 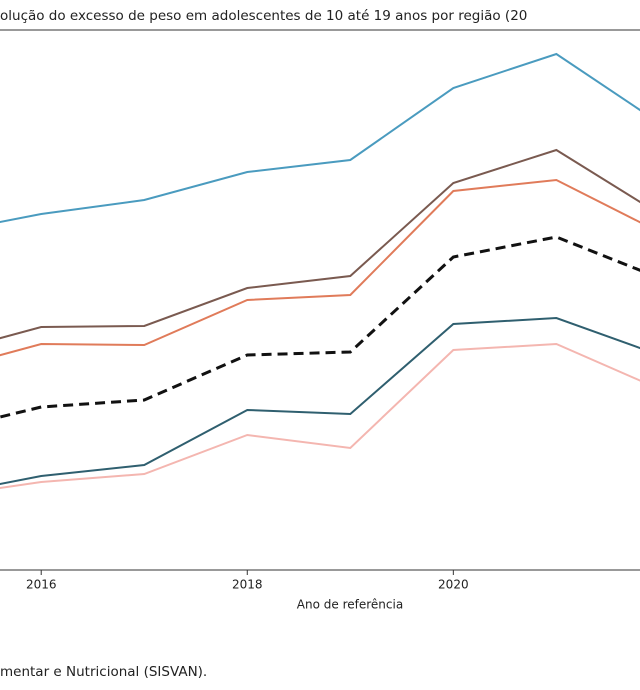 What do you see at coordinates (350, 605) in the screenshot?
I see `x-axis-label: Ano de referência` at bounding box center [350, 605].